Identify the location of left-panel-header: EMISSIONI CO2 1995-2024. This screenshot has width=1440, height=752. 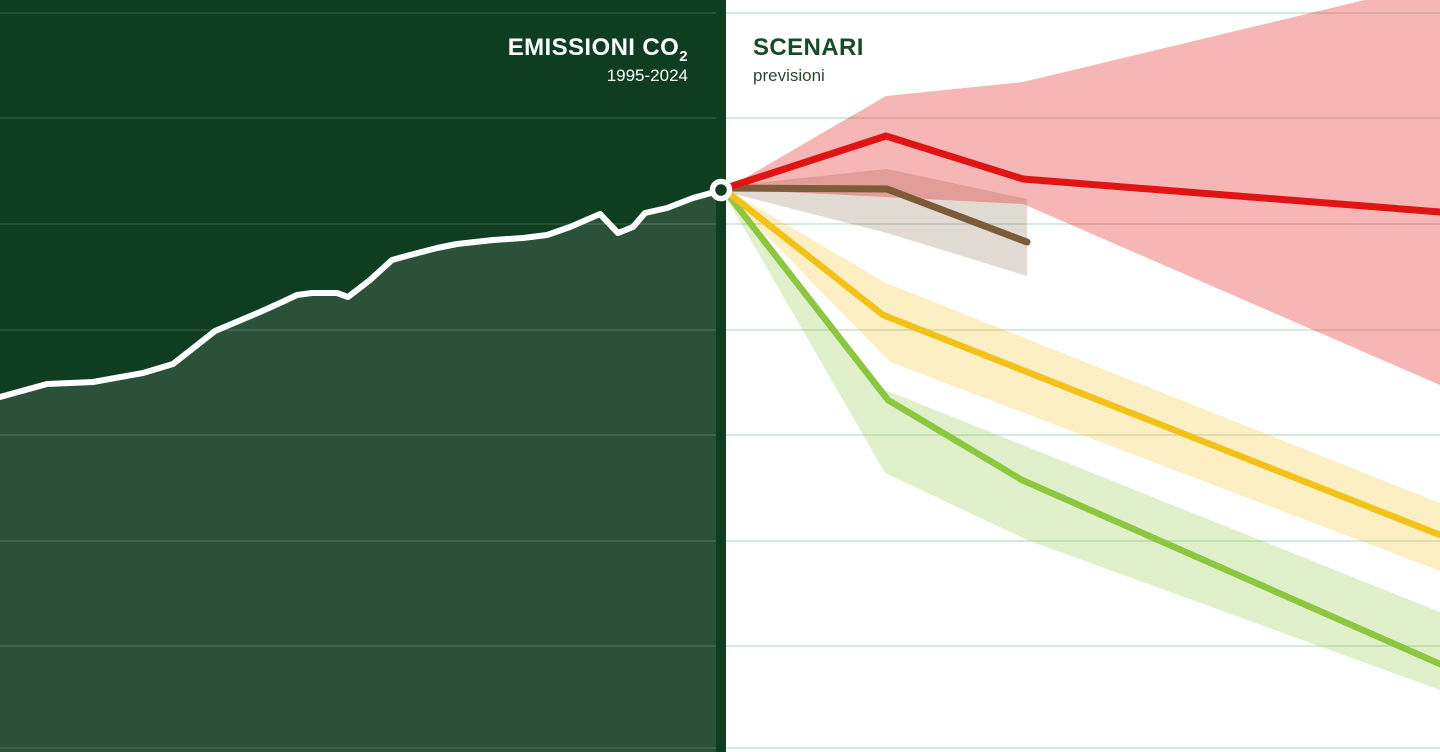
(597, 60).